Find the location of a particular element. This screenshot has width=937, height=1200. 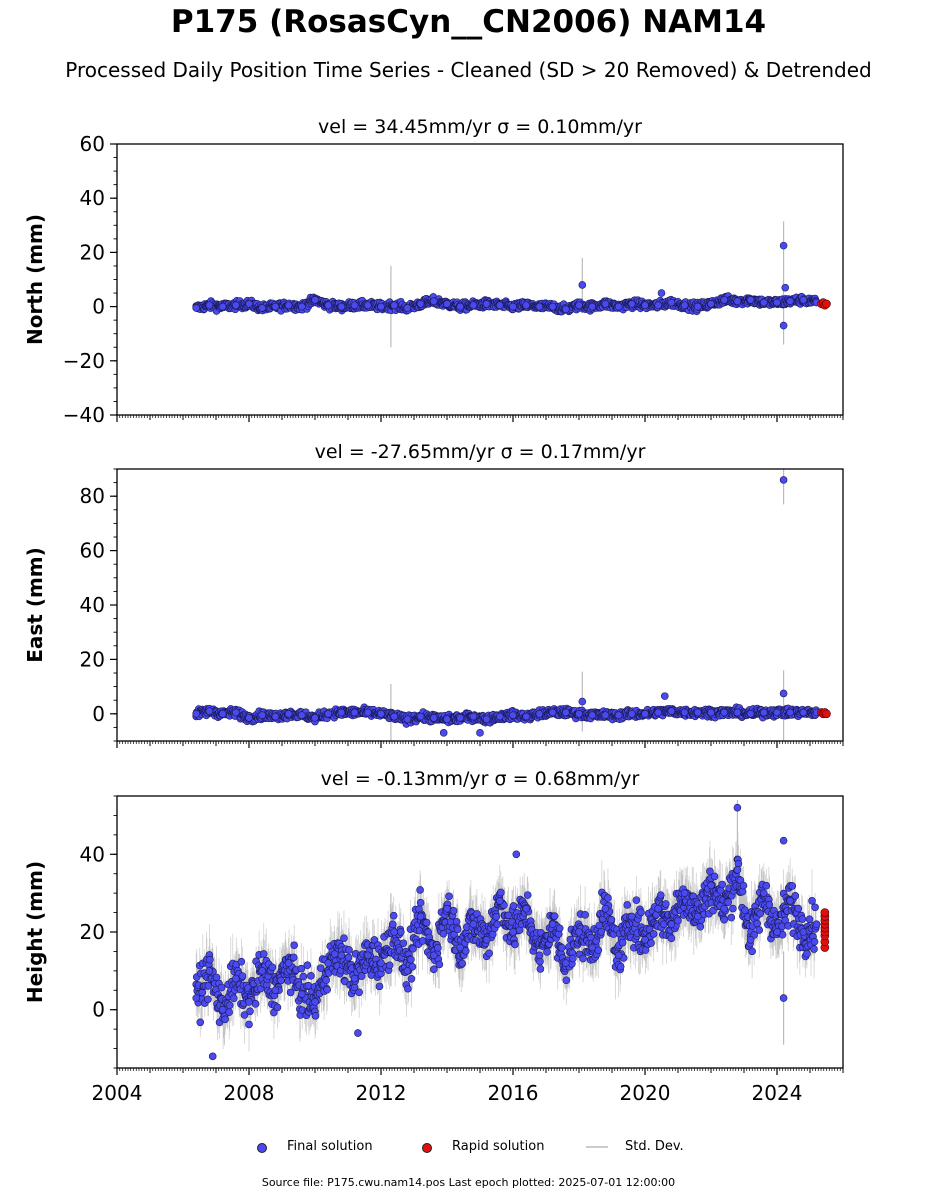

panel-title: vel = 34.45mm/yr σ = 0.10mm/yr is located at coordinates (480, 127).